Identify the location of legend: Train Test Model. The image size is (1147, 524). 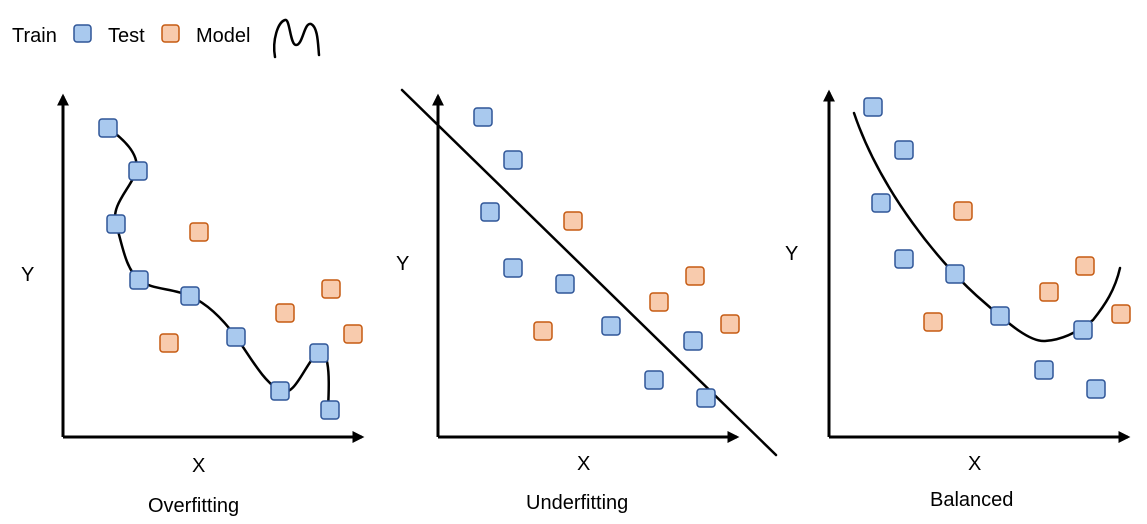
(166, 38).